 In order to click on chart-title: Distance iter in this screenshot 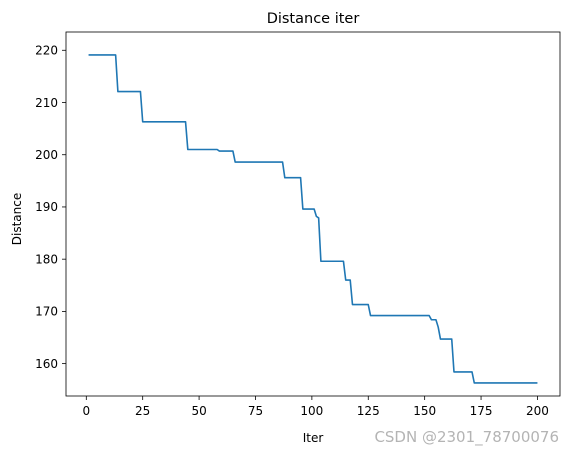, I will do `click(313, 19)`.